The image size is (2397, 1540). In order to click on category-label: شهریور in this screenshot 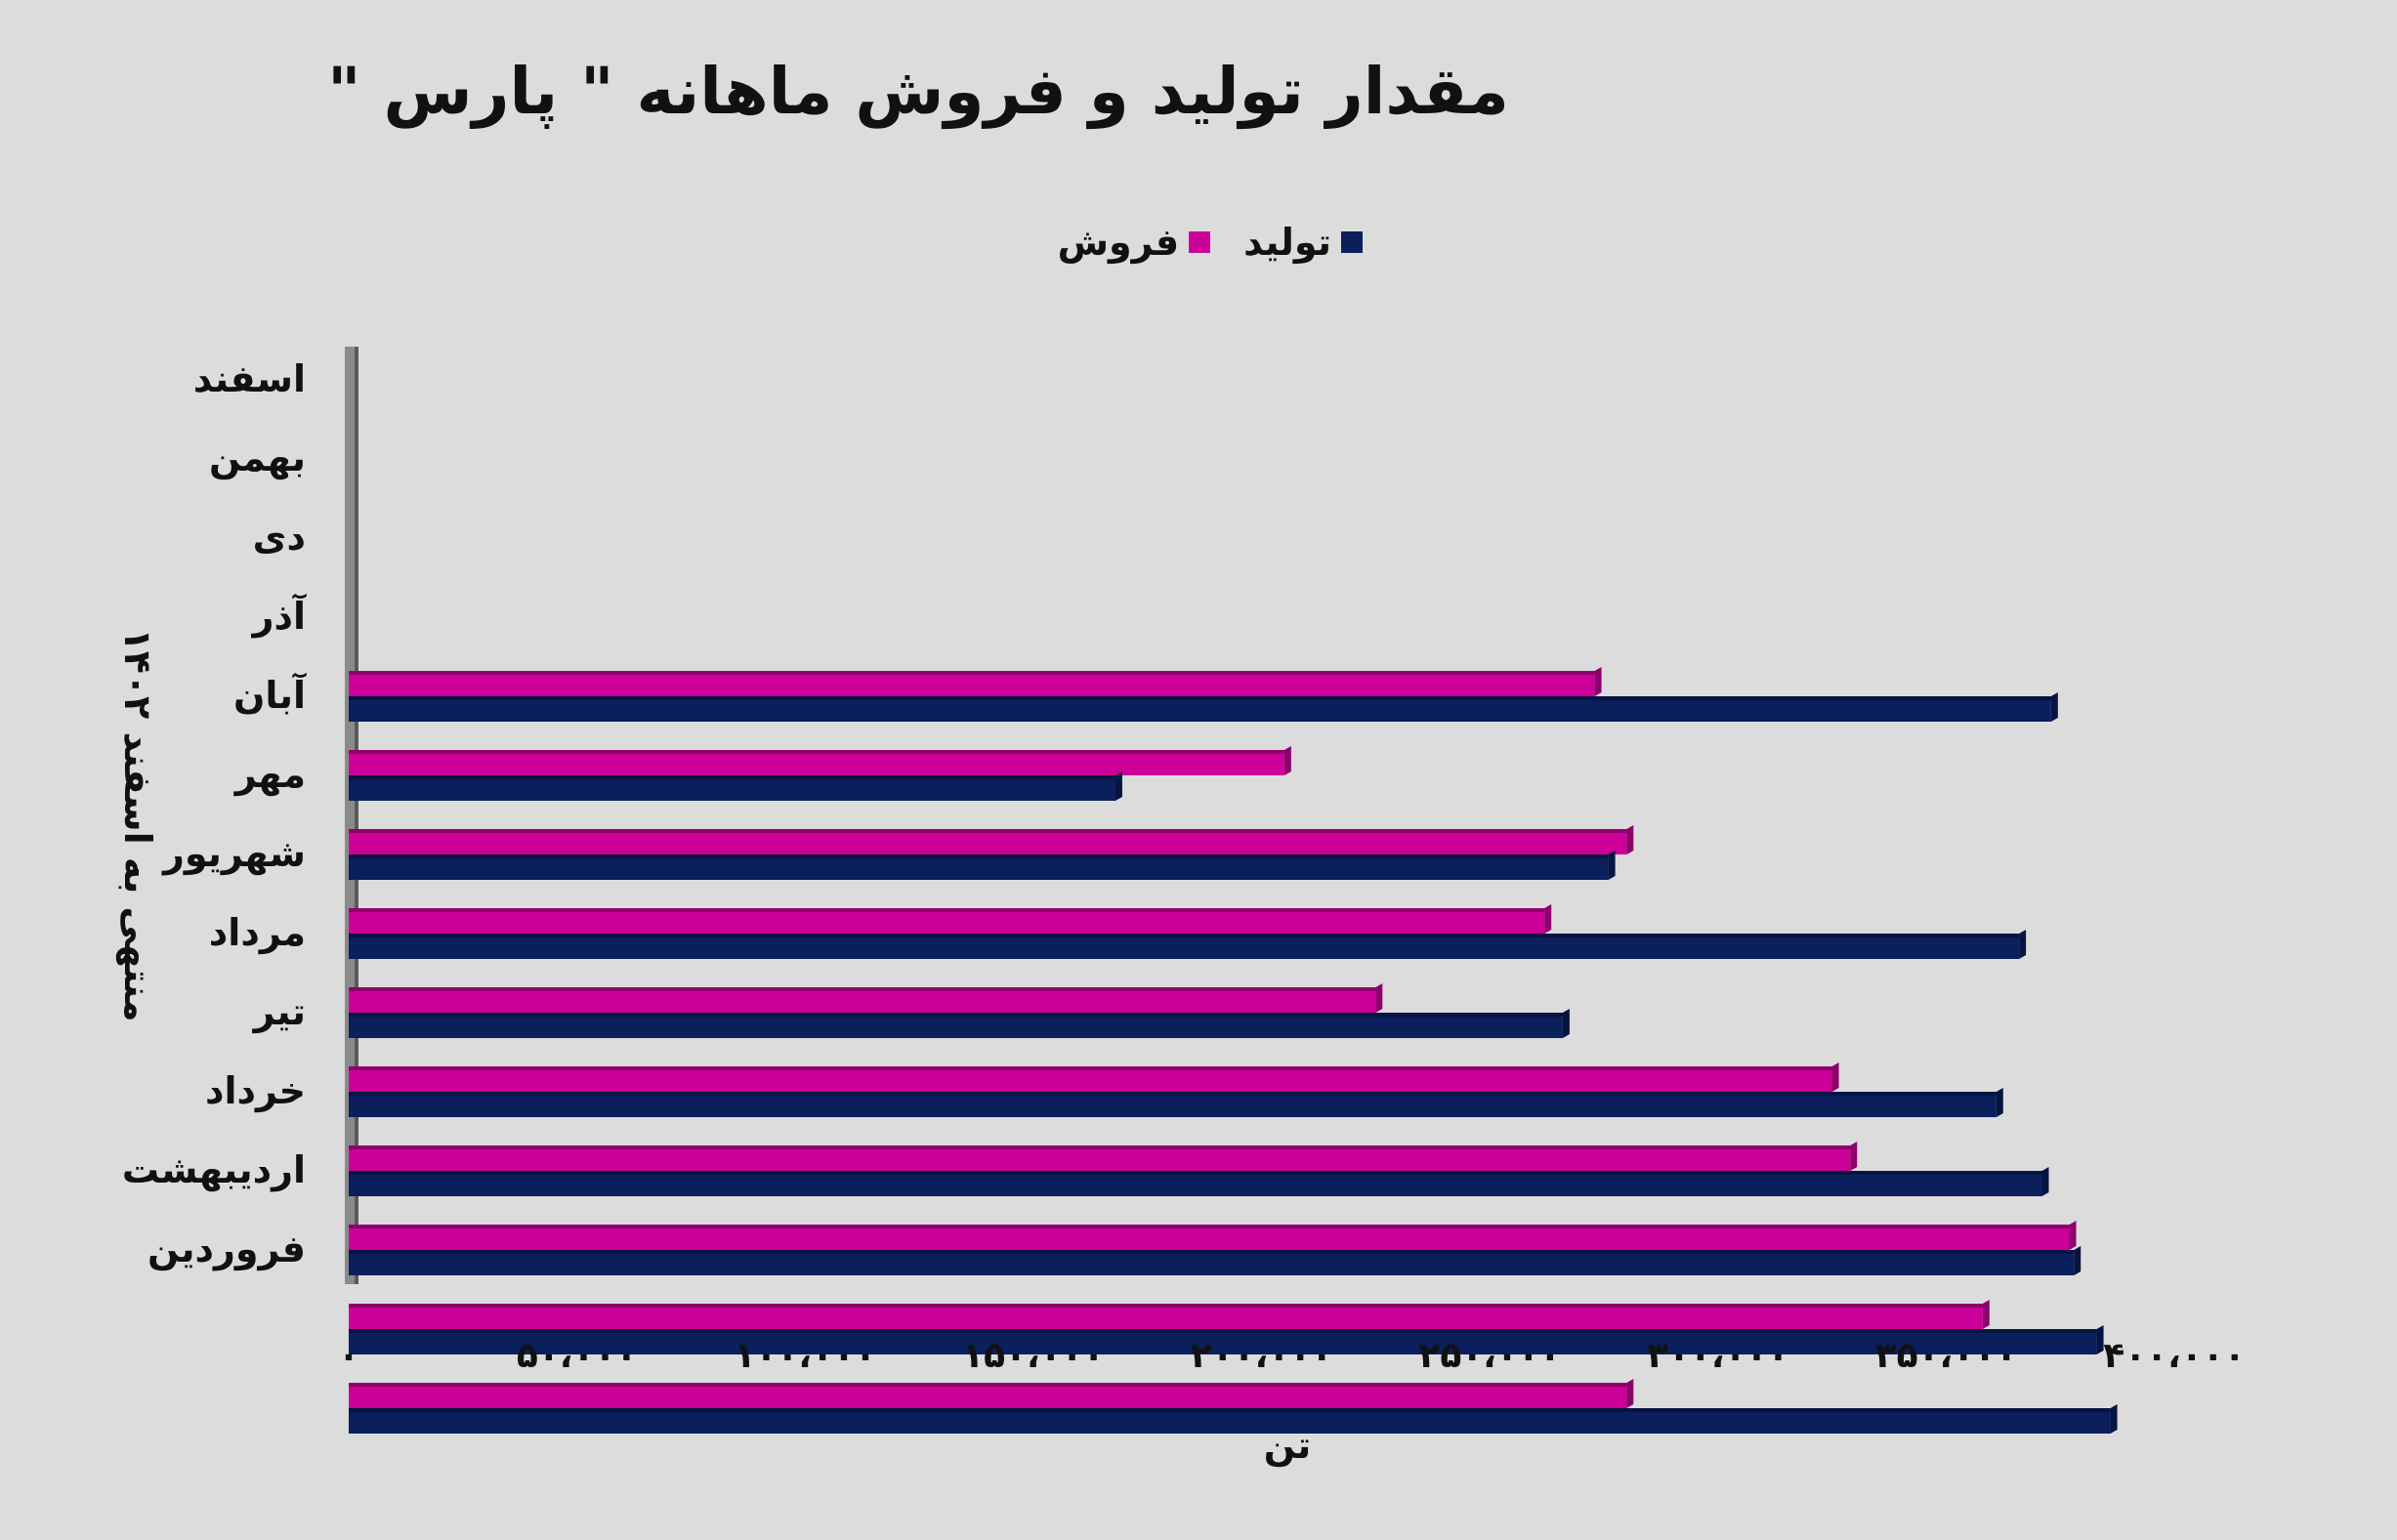, I will do `click(233, 853)`.